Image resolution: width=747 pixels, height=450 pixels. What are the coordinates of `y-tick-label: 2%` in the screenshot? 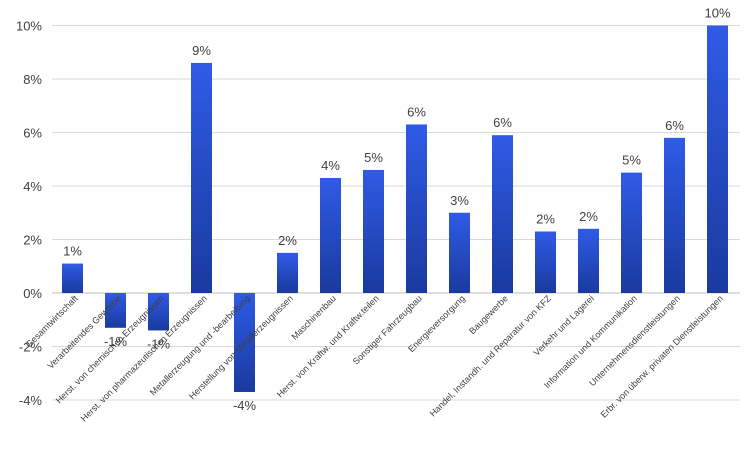 It's located at (32, 240).